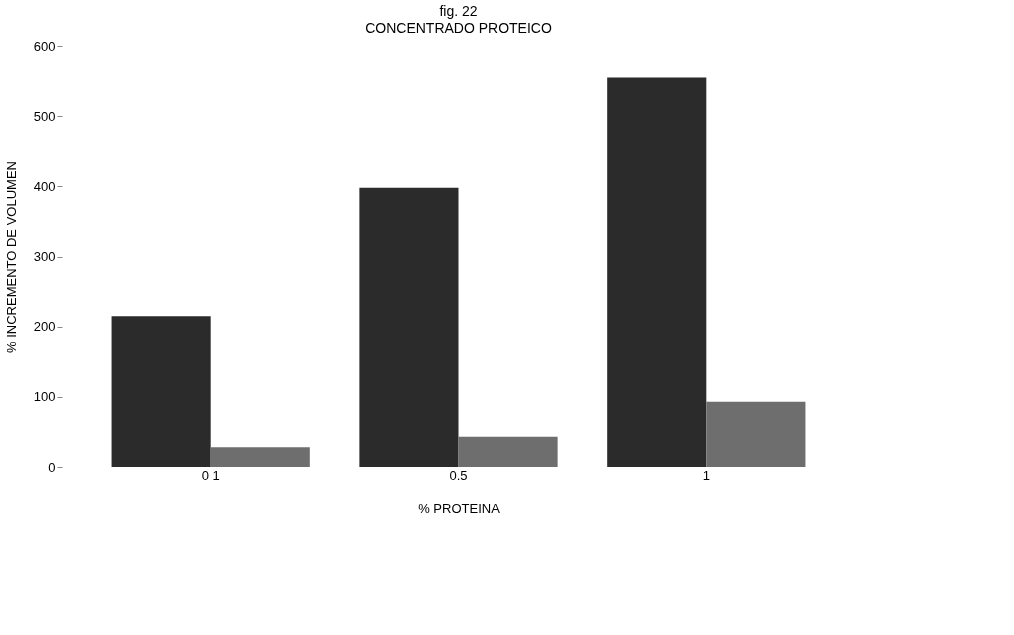 Image resolution: width=1014 pixels, height=635 pixels. I want to click on chart-title: fig. 22, so click(458, 11).